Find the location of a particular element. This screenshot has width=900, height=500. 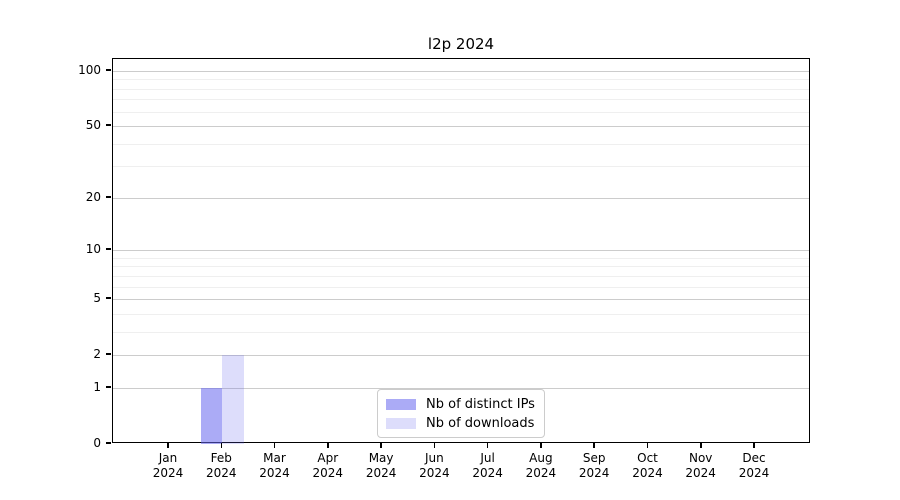

x-tick-month: Apr is located at coordinates (328, 458).